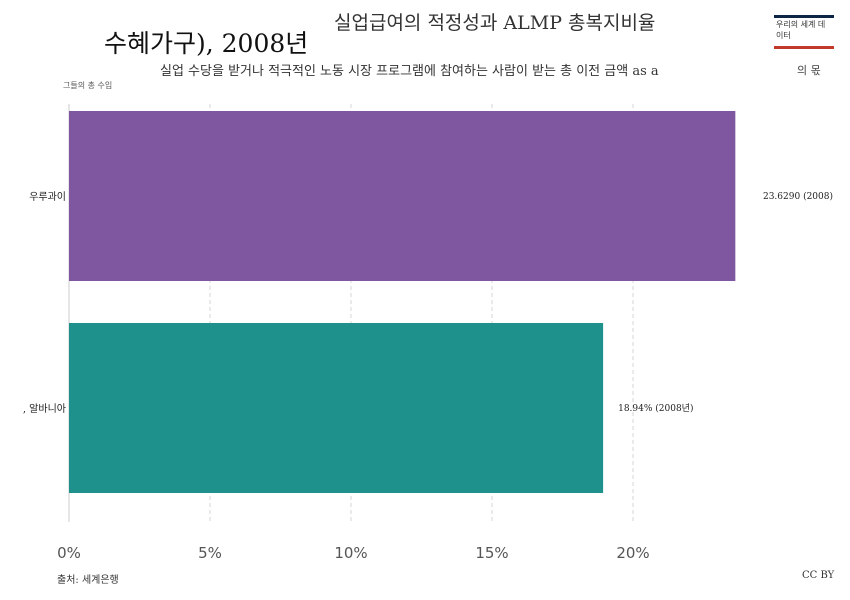 The image size is (850, 600). I want to click on value-label: 18.94% (2008년), so click(655, 408).